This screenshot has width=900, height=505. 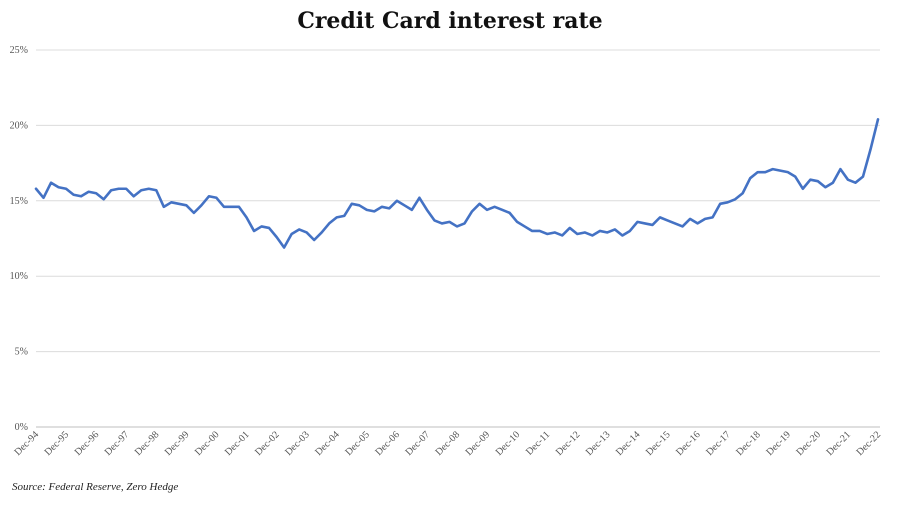 I want to click on x-tick-label: Dec-21, so click(x=838, y=443).